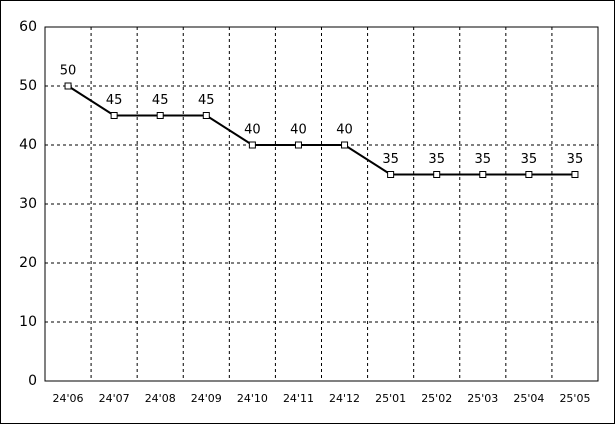 The height and width of the screenshot is (424, 615). What do you see at coordinates (482, 398) in the screenshot?
I see `x-tick-label: 25'03` at bounding box center [482, 398].